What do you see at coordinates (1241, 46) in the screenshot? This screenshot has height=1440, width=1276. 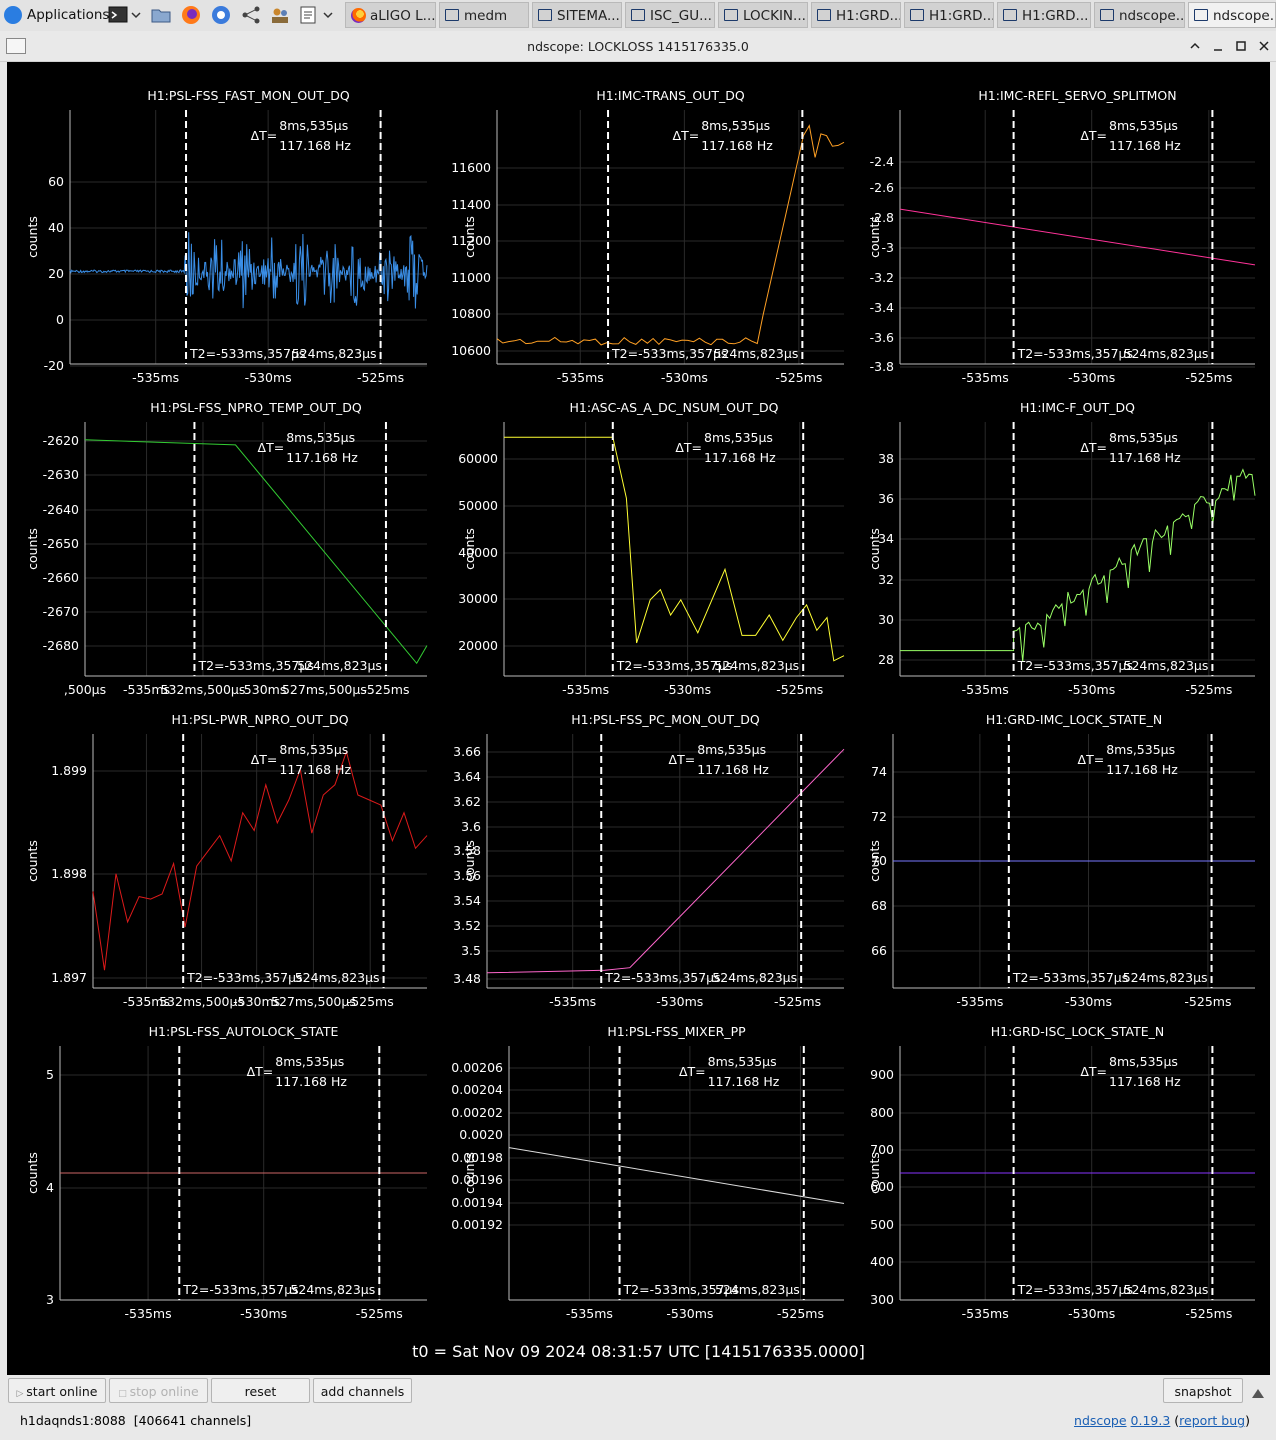 I see `maximize-icon` at bounding box center [1241, 46].